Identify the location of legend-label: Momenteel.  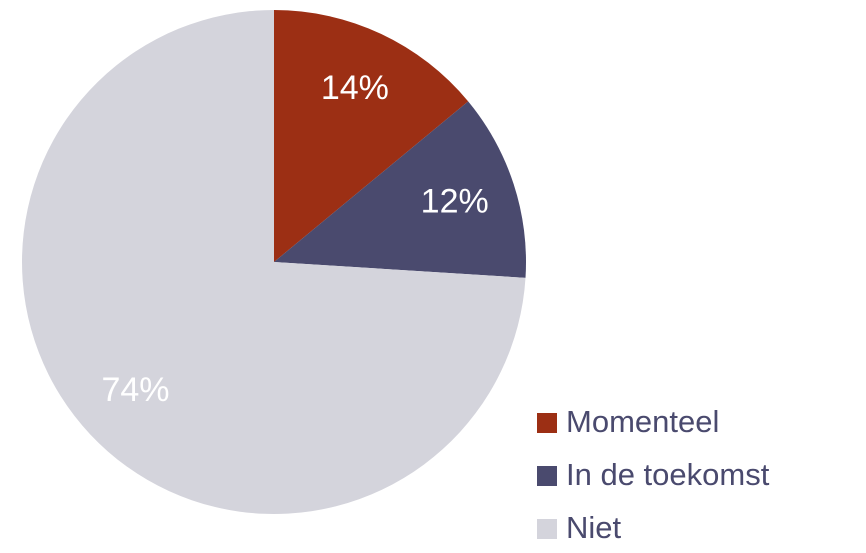
(642, 421).